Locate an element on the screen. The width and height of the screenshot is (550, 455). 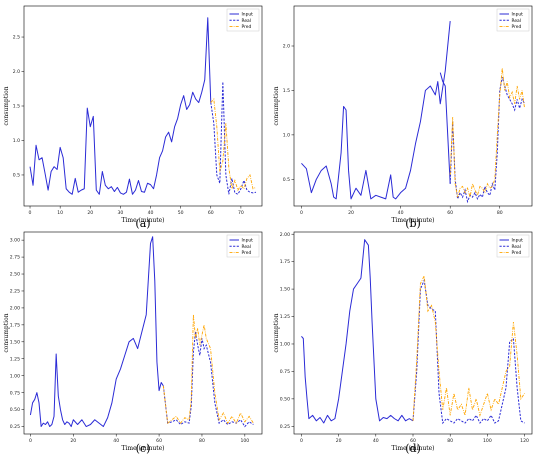
y-tick-label: 3.00 is located at coordinates (15, 241).